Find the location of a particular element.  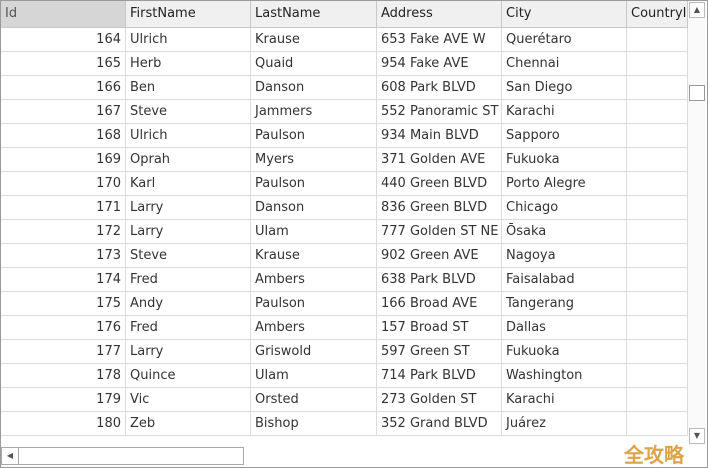

cell-city: San Diego is located at coordinates (564, 87).